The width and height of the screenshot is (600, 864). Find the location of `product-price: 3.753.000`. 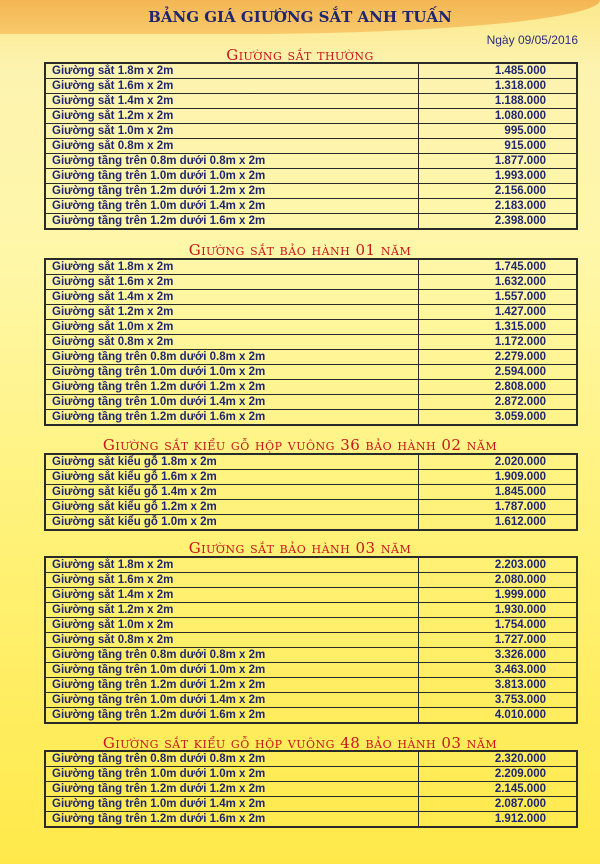

product-price: 3.753.000 is located at coordinates (498, 700).